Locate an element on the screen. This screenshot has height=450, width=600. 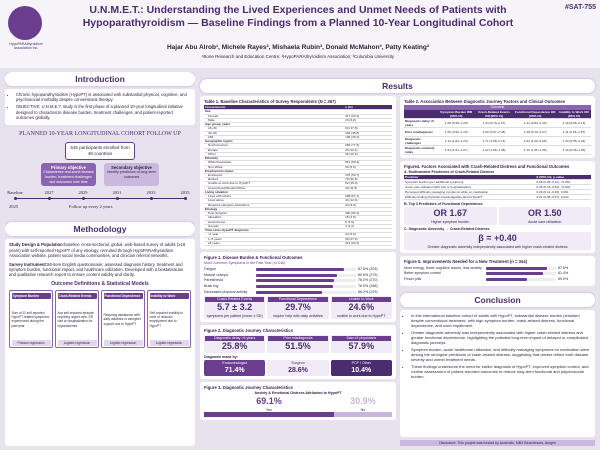
table-cell: 63 (17.8) is located at coordinates (368, 129).